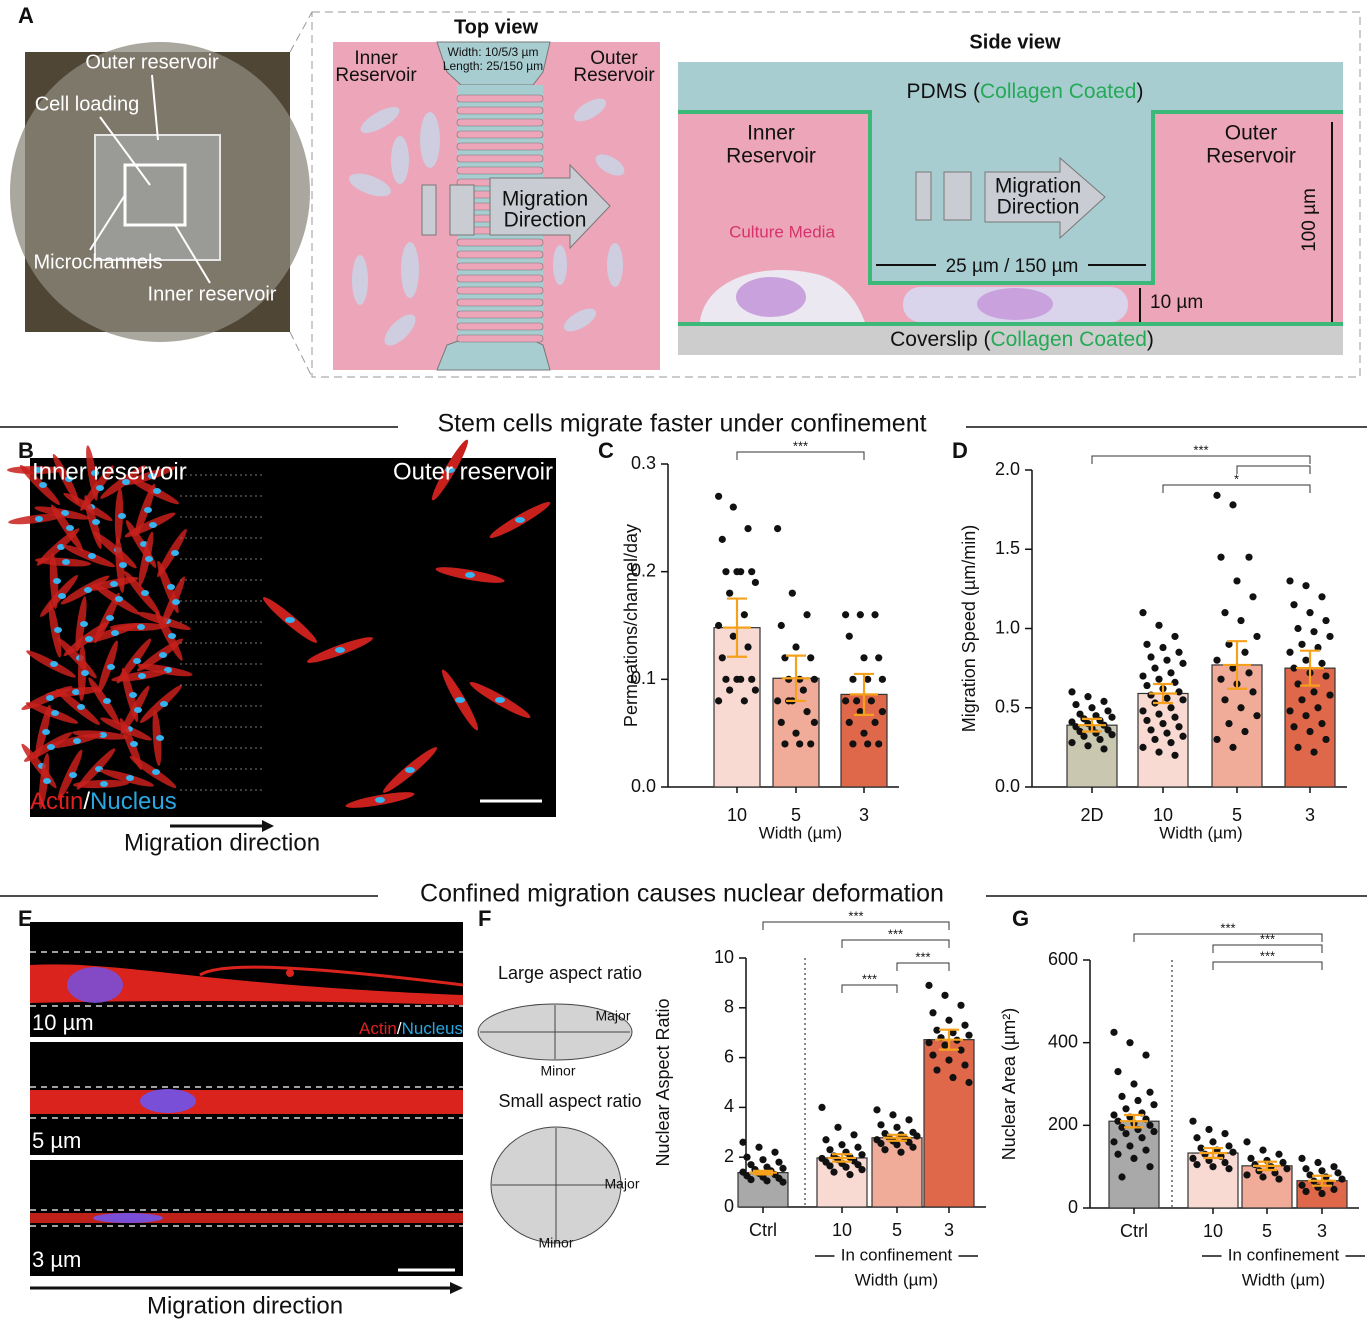 This screenshot has width=1367, height=1326. I want to click on y-tick-label: 0, so click(729, 1206).